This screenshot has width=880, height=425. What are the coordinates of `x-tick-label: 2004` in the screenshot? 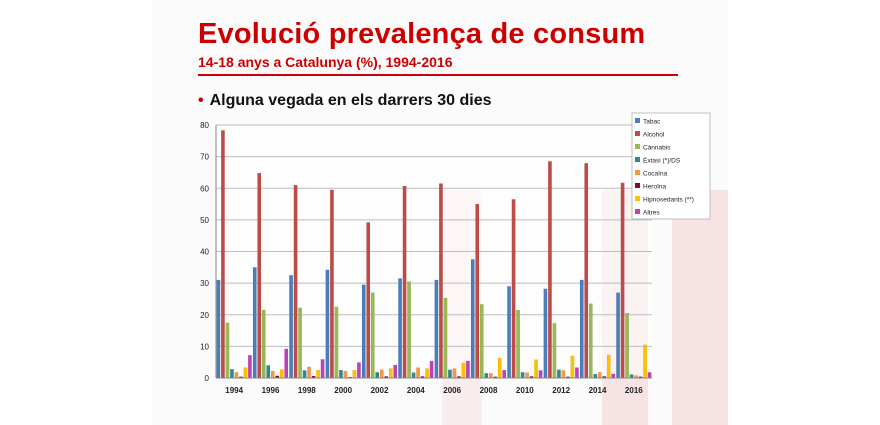 It's located at (416, 390).